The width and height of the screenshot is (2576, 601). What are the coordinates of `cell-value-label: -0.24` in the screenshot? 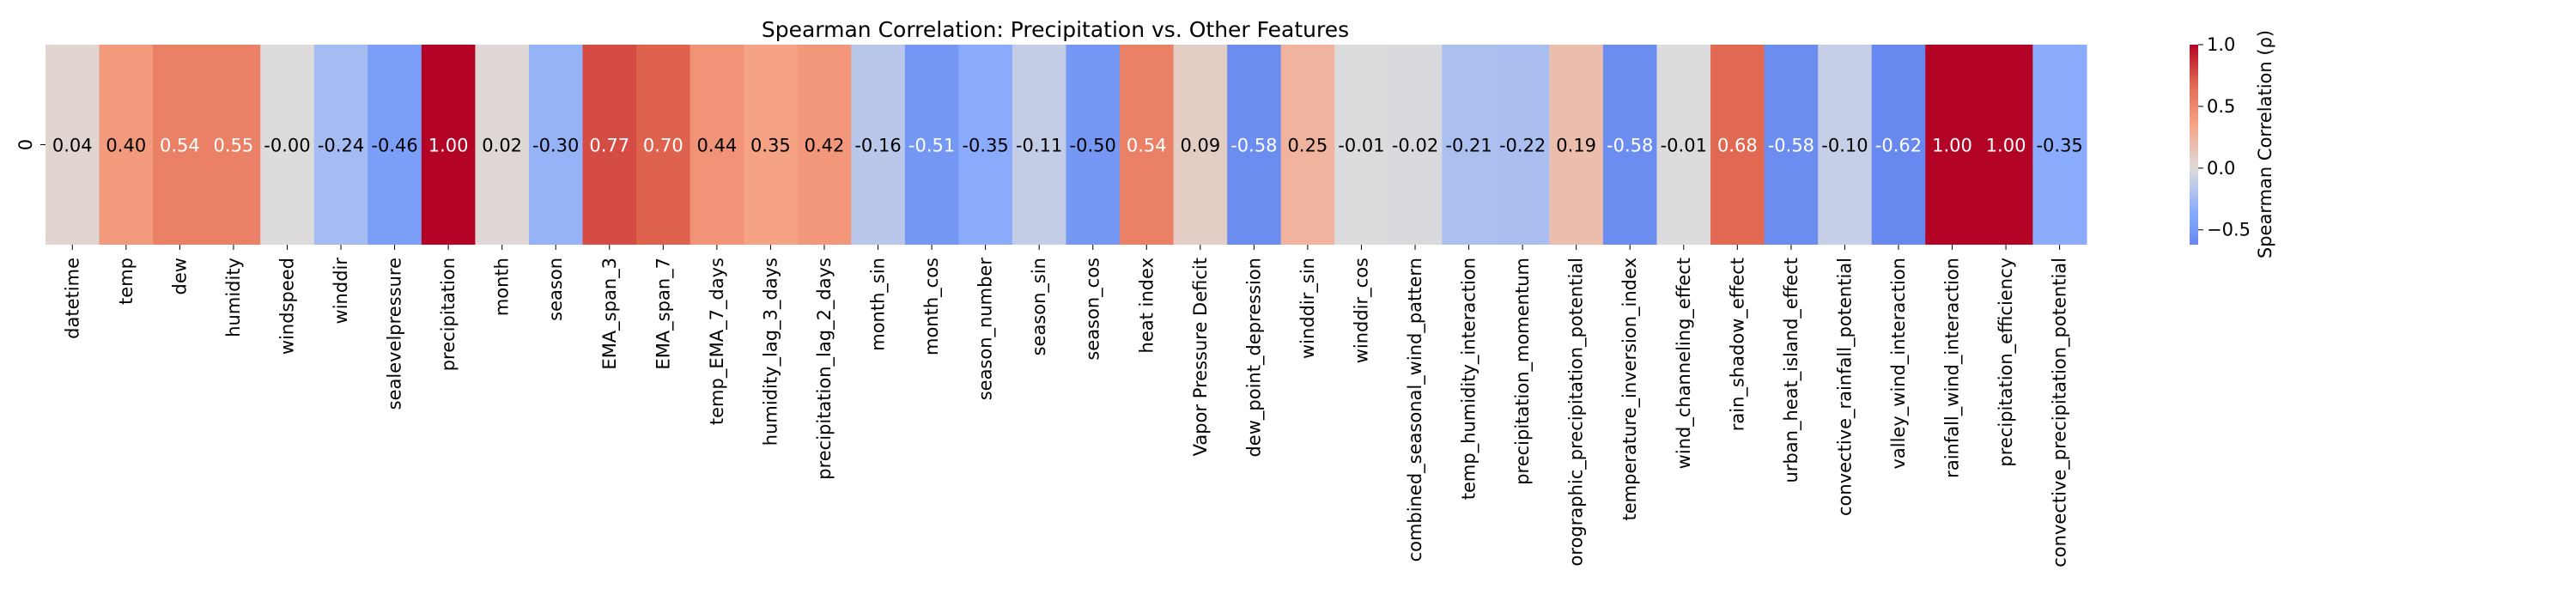 It's located at (341, 146).